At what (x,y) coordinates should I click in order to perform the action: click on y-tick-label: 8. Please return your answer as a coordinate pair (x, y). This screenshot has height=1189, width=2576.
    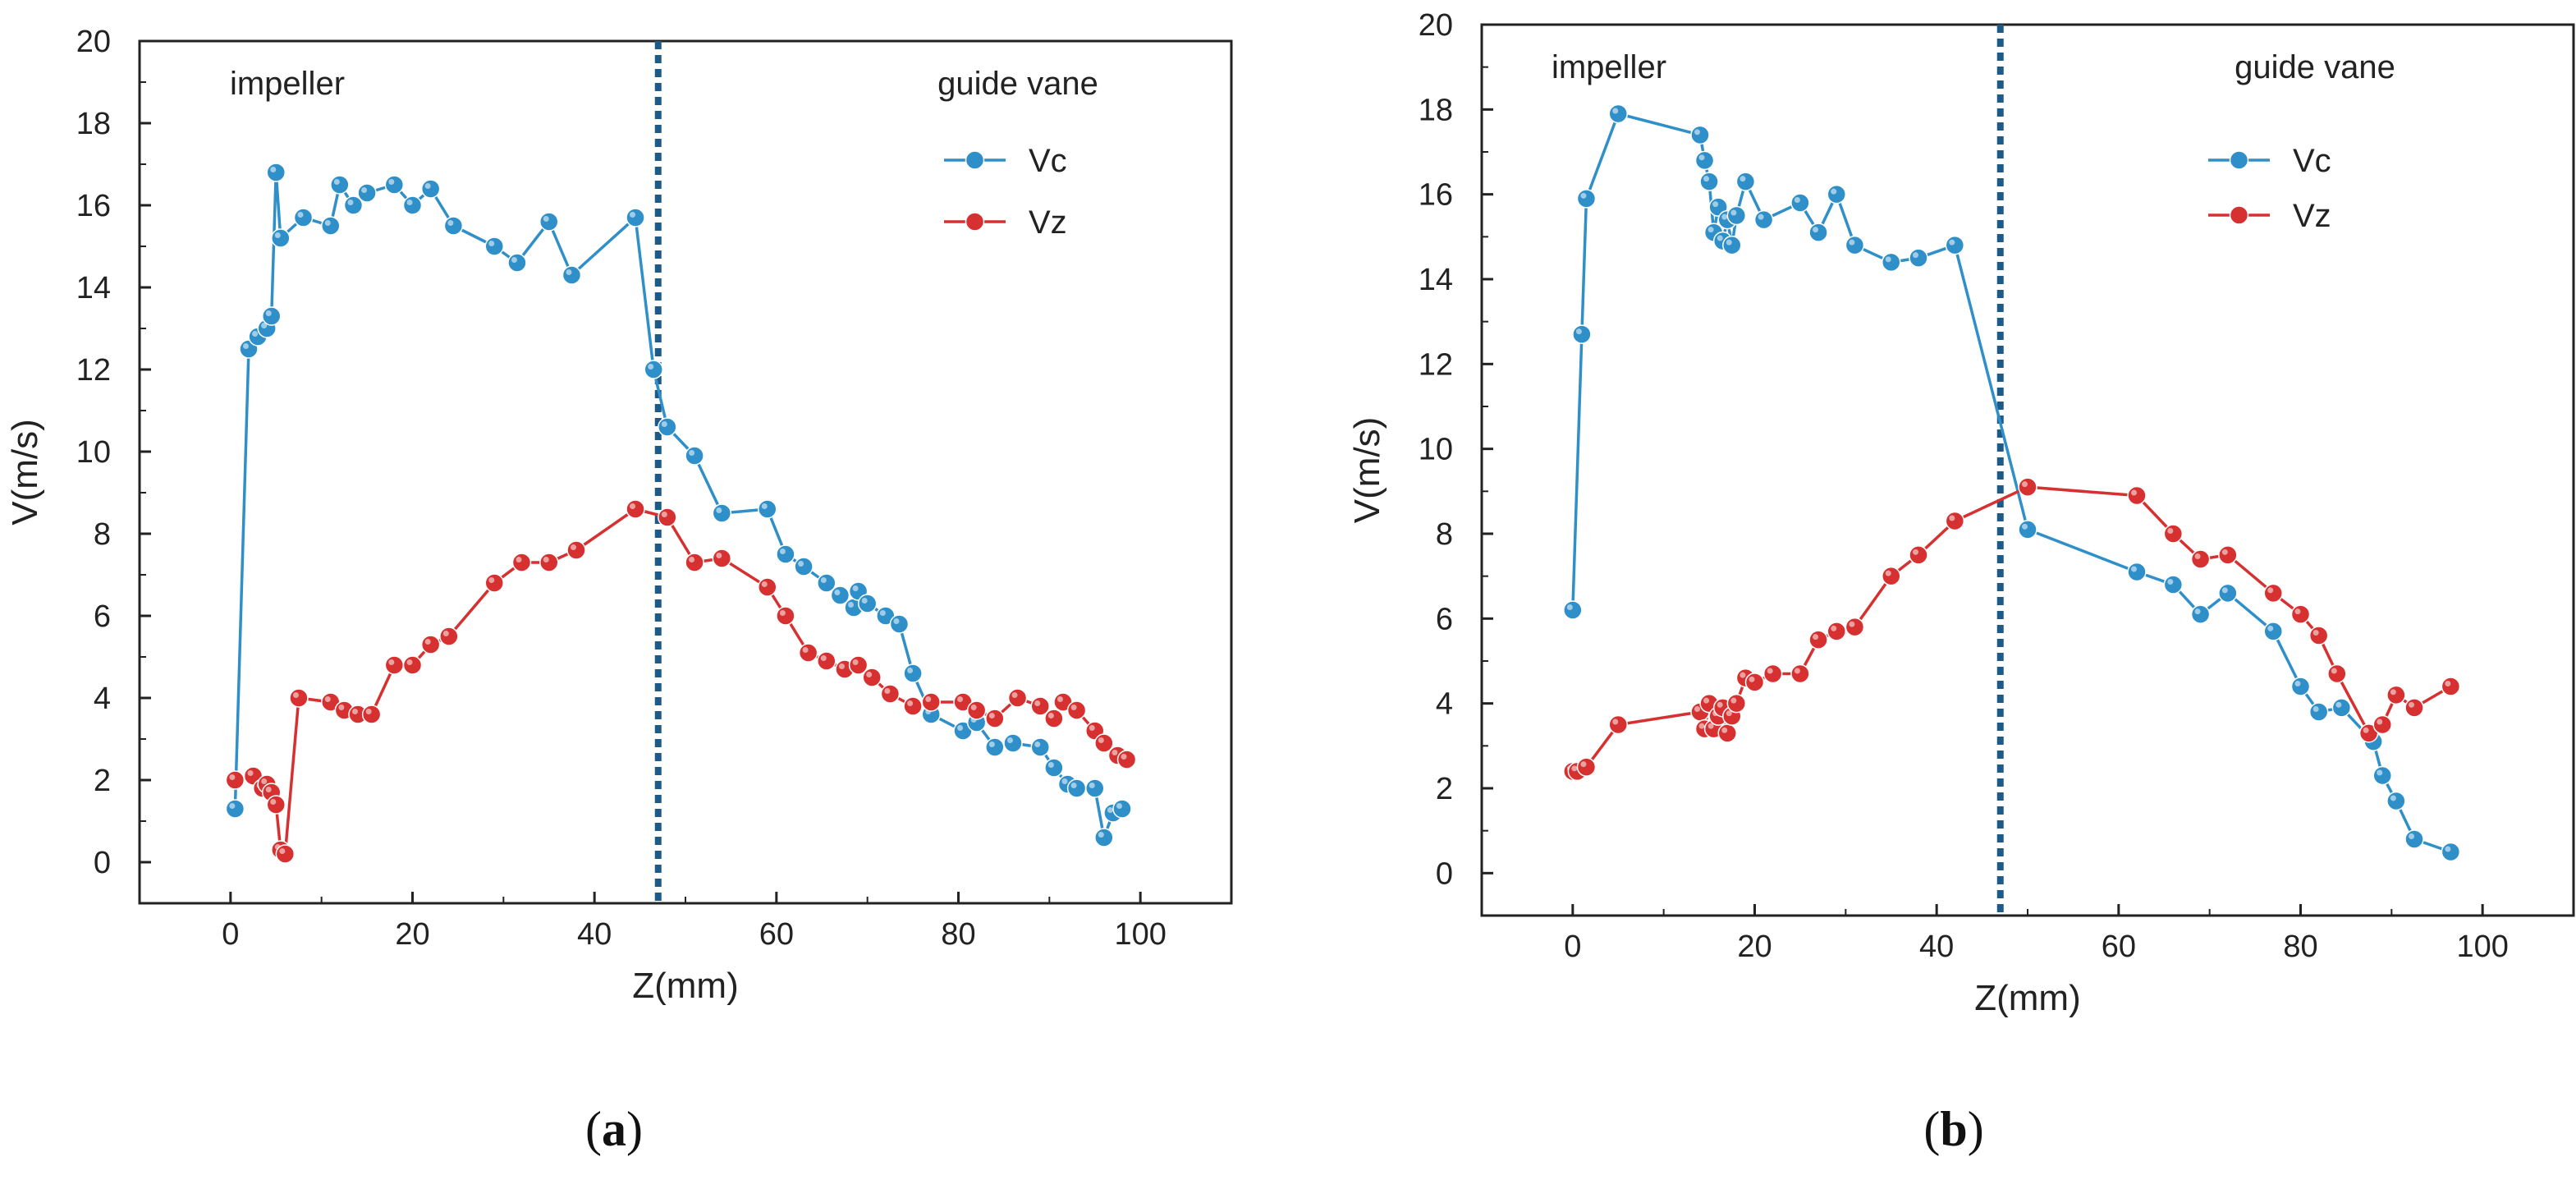
    Looking at the image, I should click on (1445, 534).